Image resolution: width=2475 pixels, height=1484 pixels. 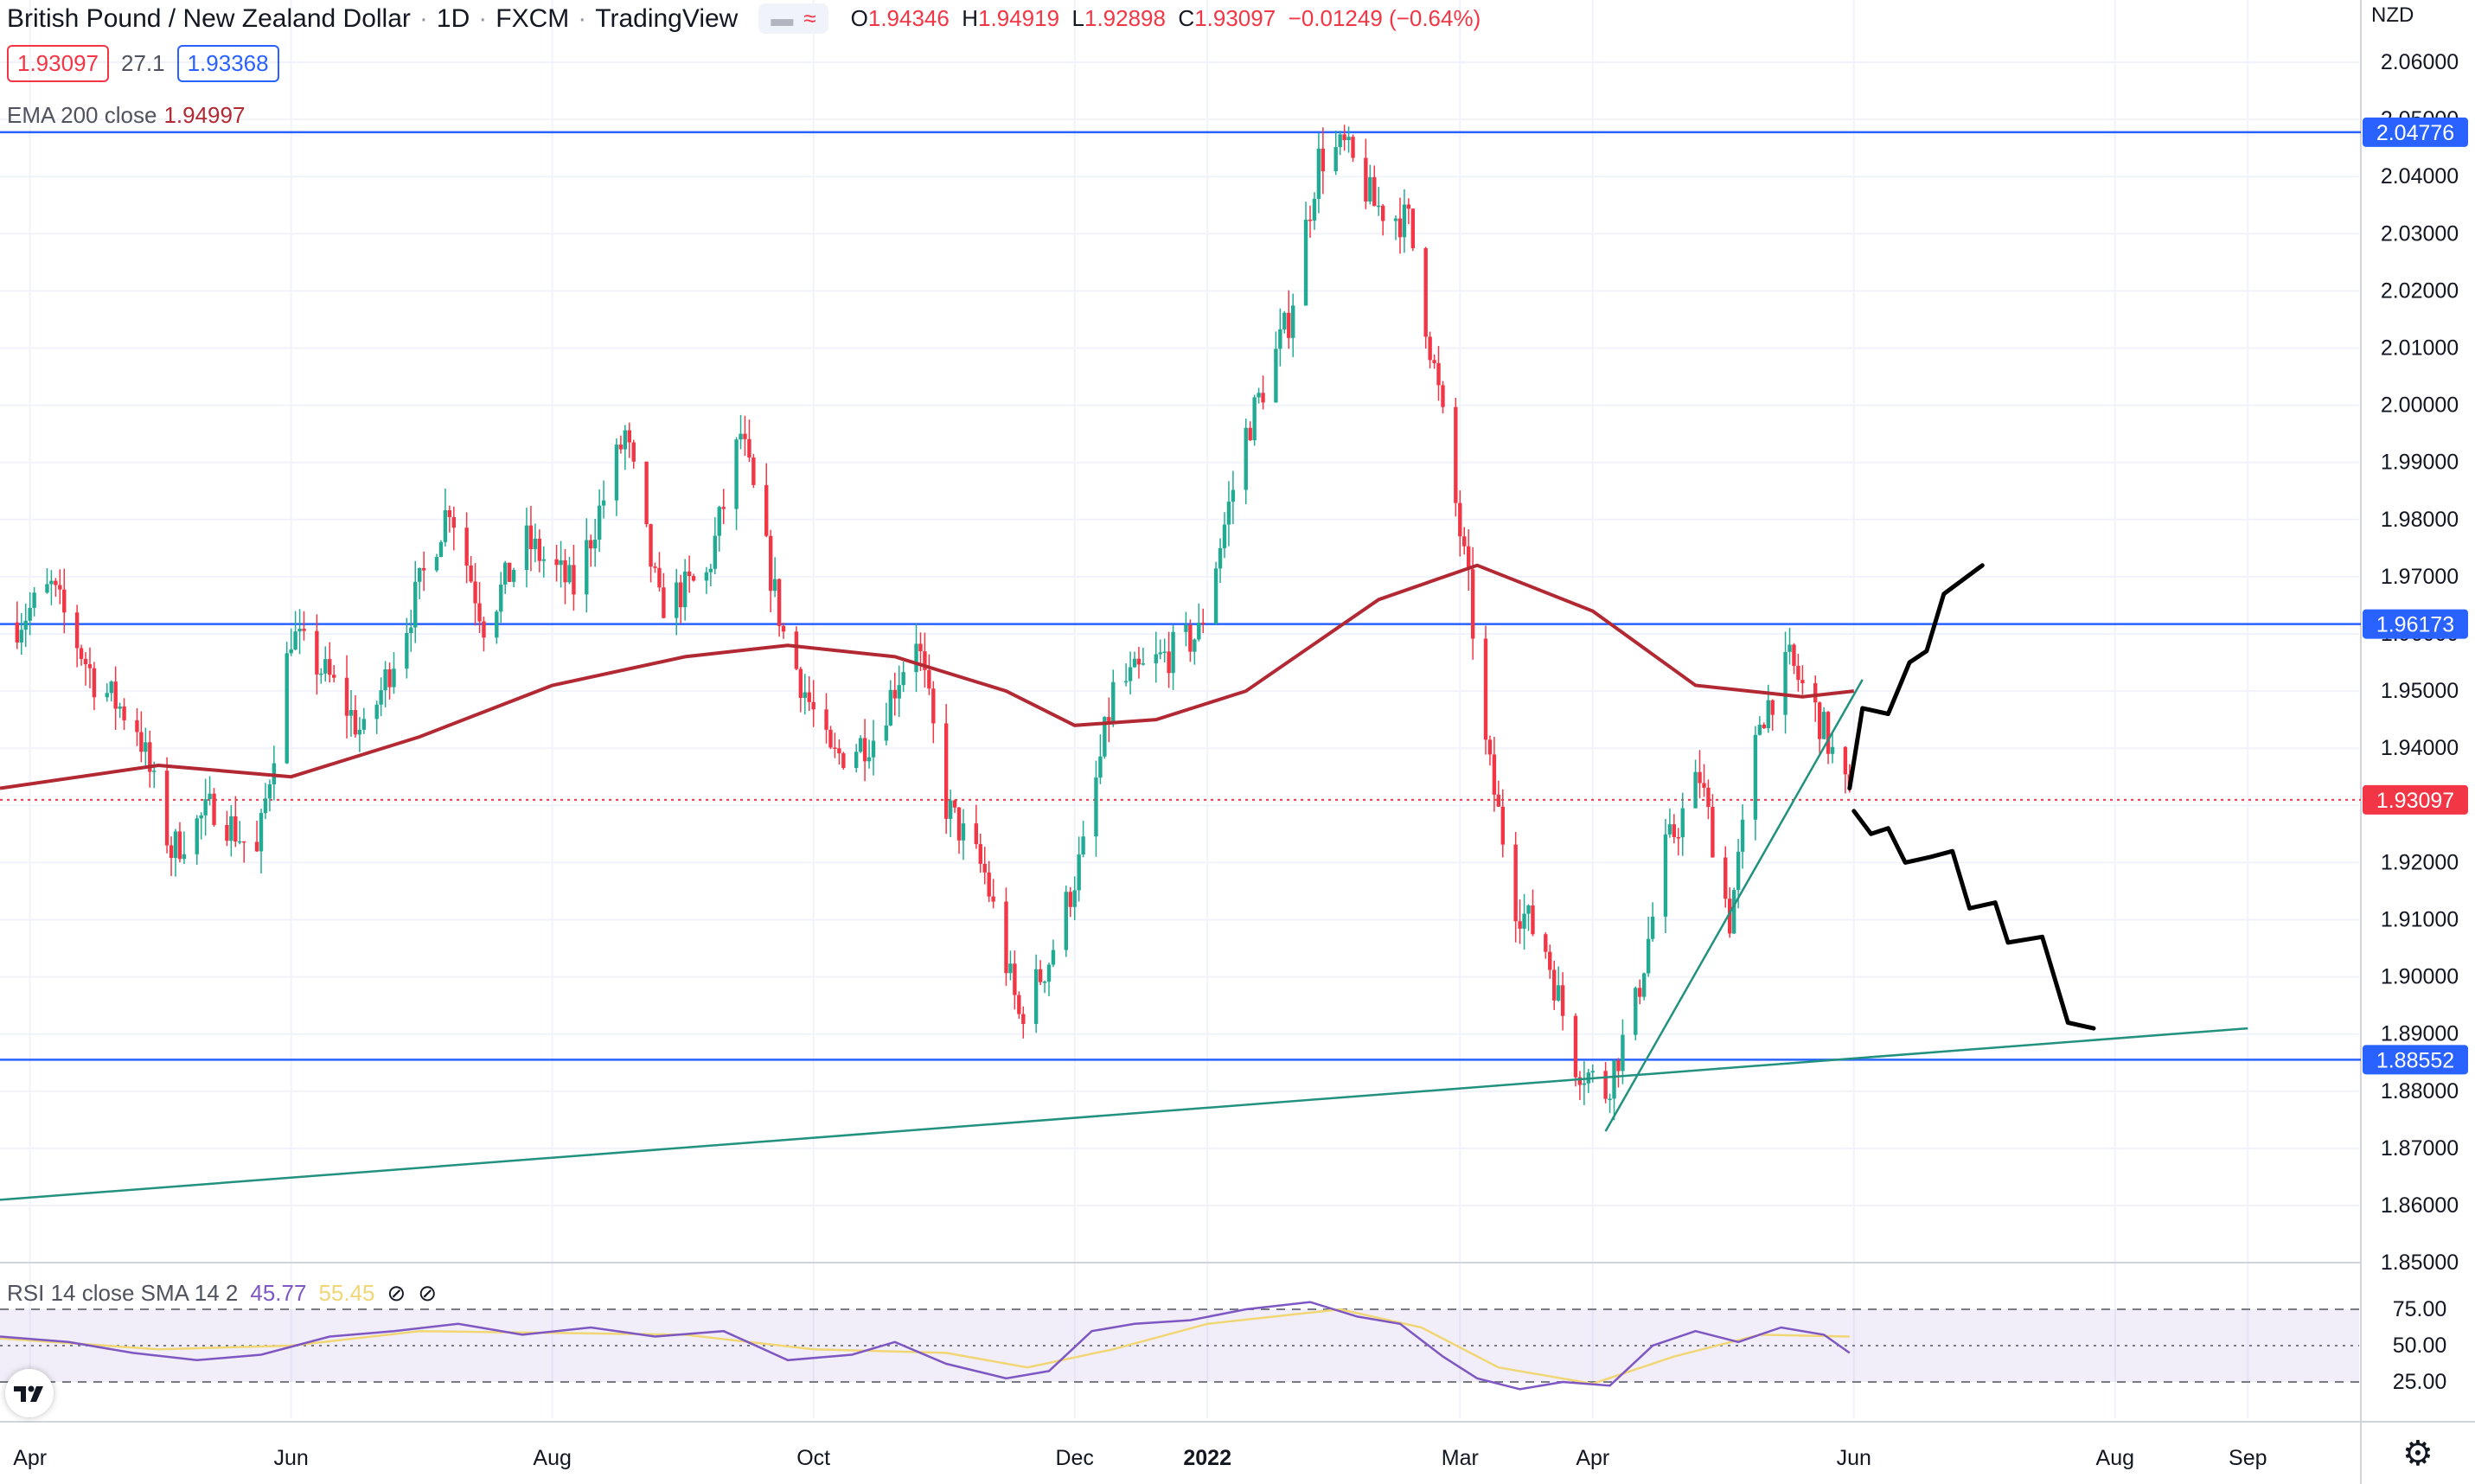 What do you see at coordinates (58, 63) in the screenshot?
I see `sell-price-box: 1.93097` at bounding box center [58, 63].